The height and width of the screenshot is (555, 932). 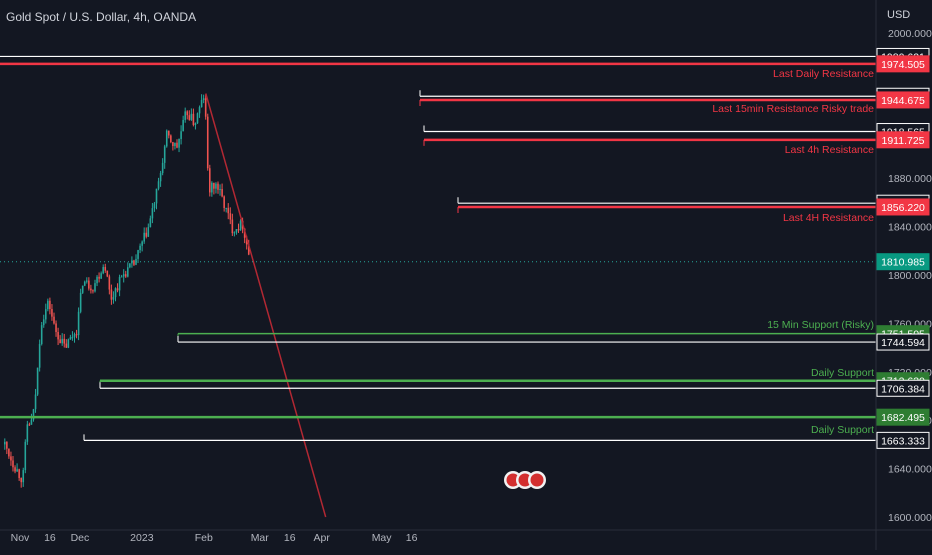 What do you see at coordinates (828, 218) in the screenshot?
I see `level-annotation: Last 4H Resistance` at bounding box center [828, 218].